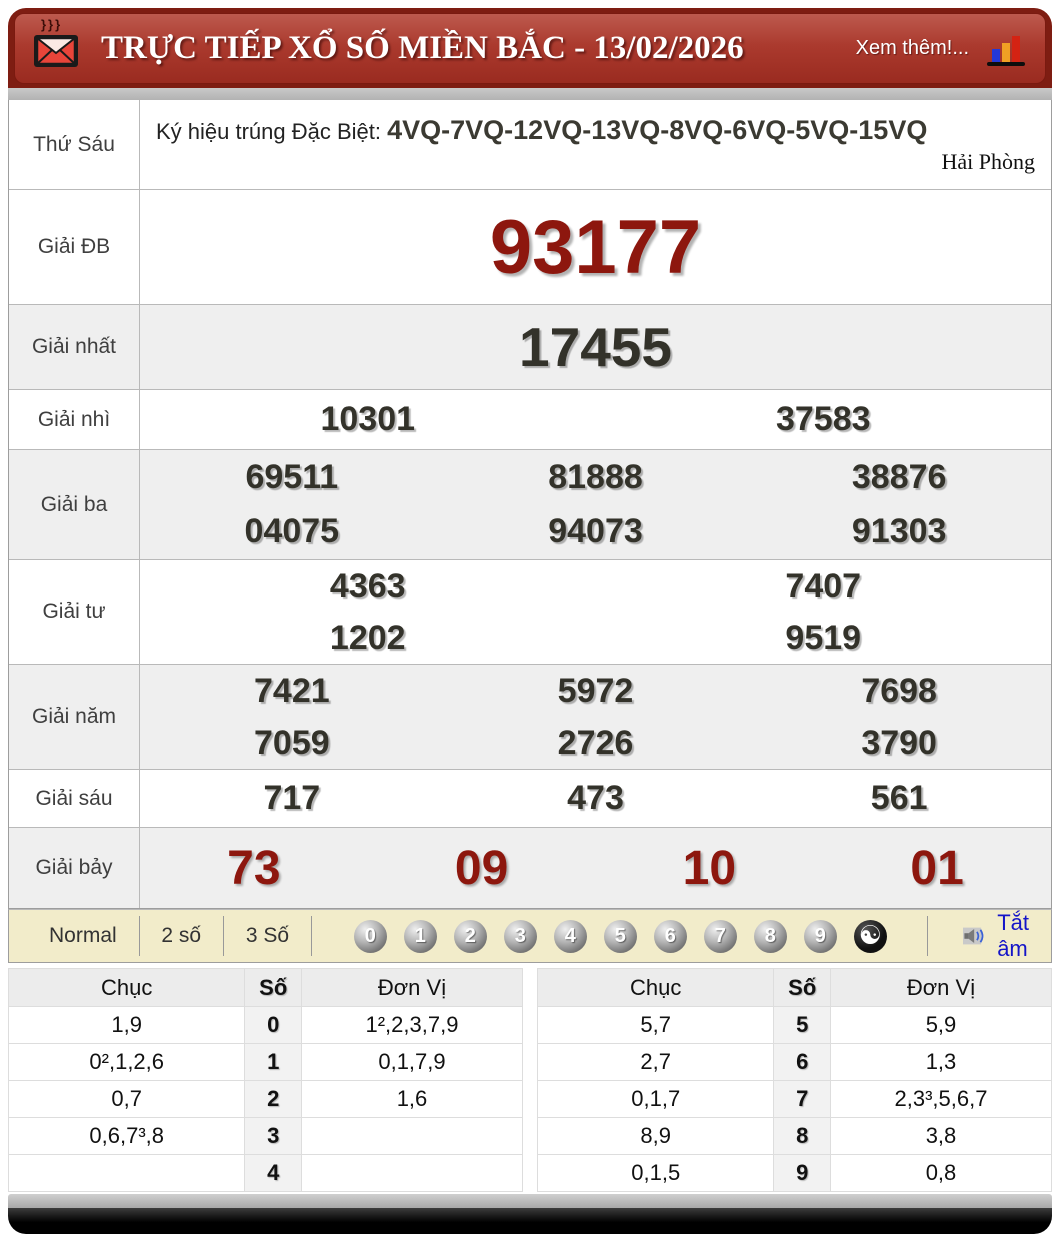  What do you see at coordinates (595, 347) in the screenshot?
I see `prize-number: 17455` at bounding box center [595, 347].